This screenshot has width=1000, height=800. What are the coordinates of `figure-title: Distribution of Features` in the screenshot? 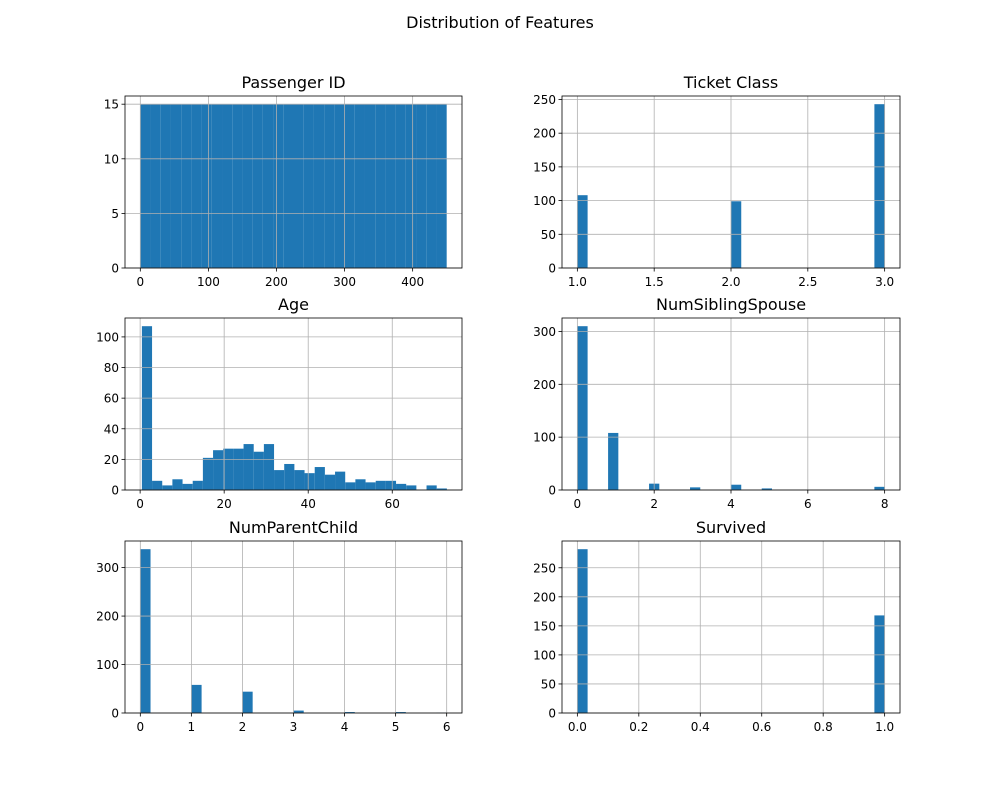 It's located at (500, 22).